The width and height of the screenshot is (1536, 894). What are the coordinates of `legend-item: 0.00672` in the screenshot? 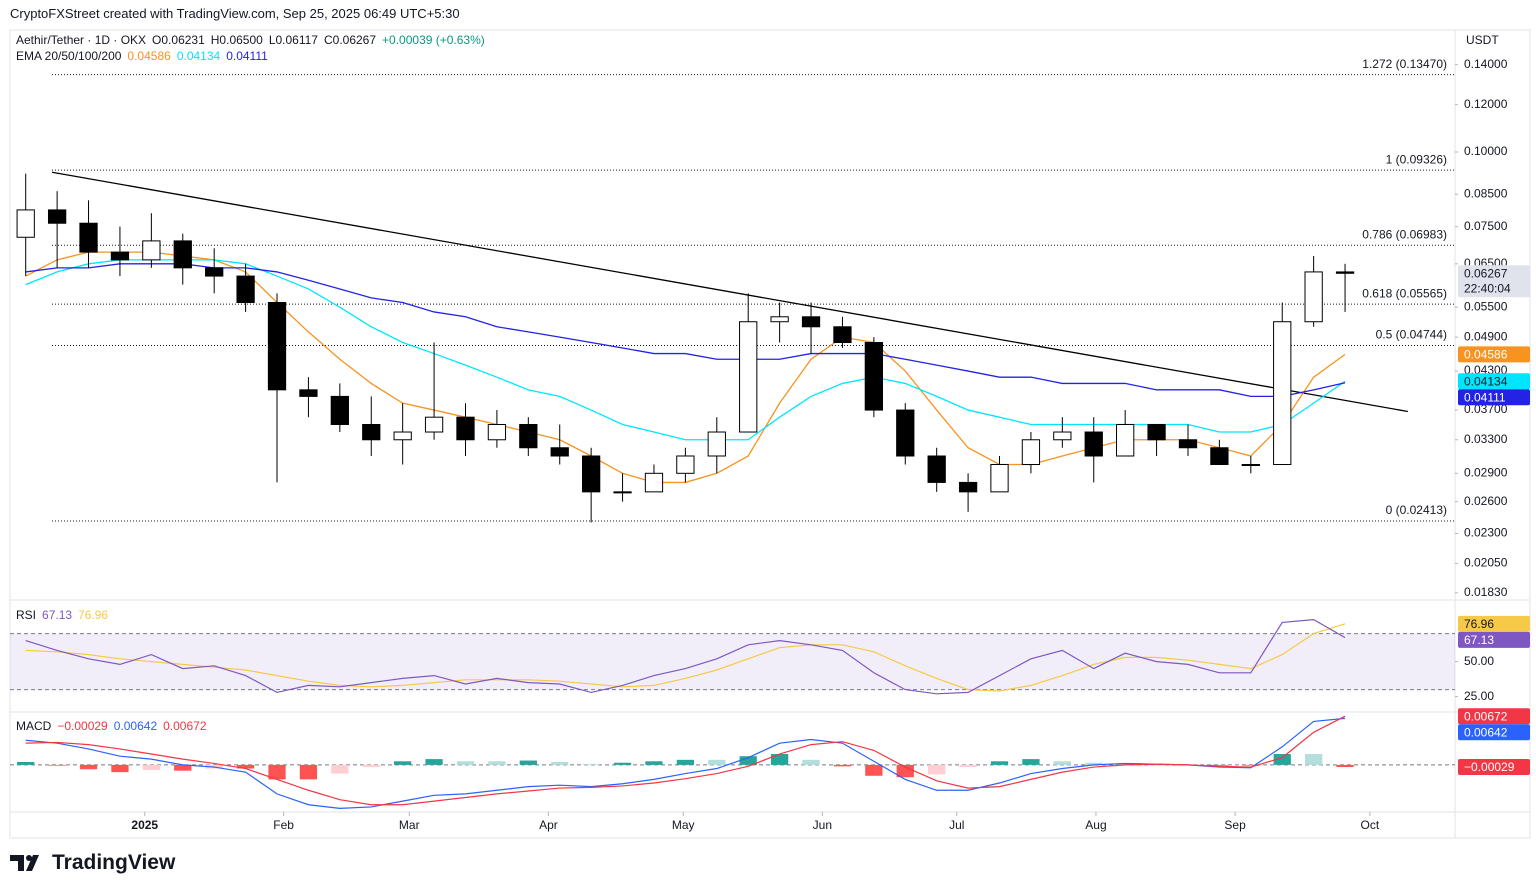 It's located at (185, 726).